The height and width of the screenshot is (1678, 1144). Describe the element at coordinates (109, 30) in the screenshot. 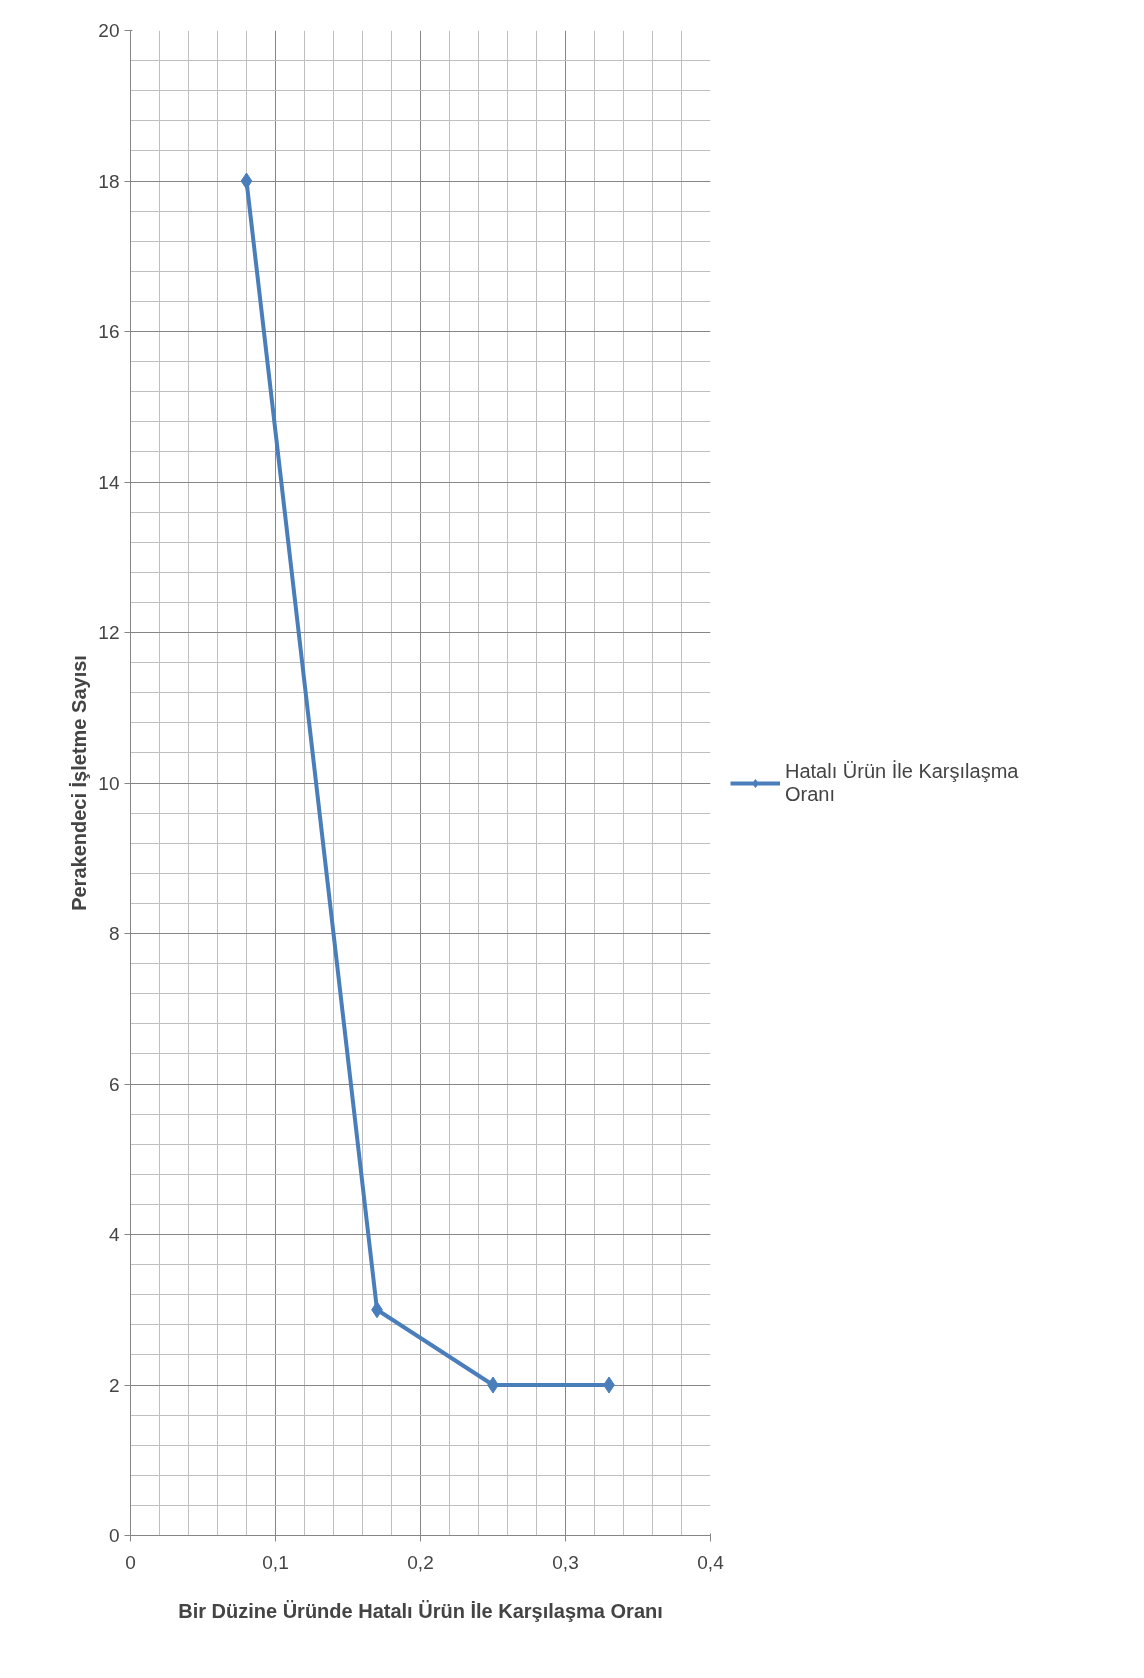

I see `y-tick-label: 20` at that location.